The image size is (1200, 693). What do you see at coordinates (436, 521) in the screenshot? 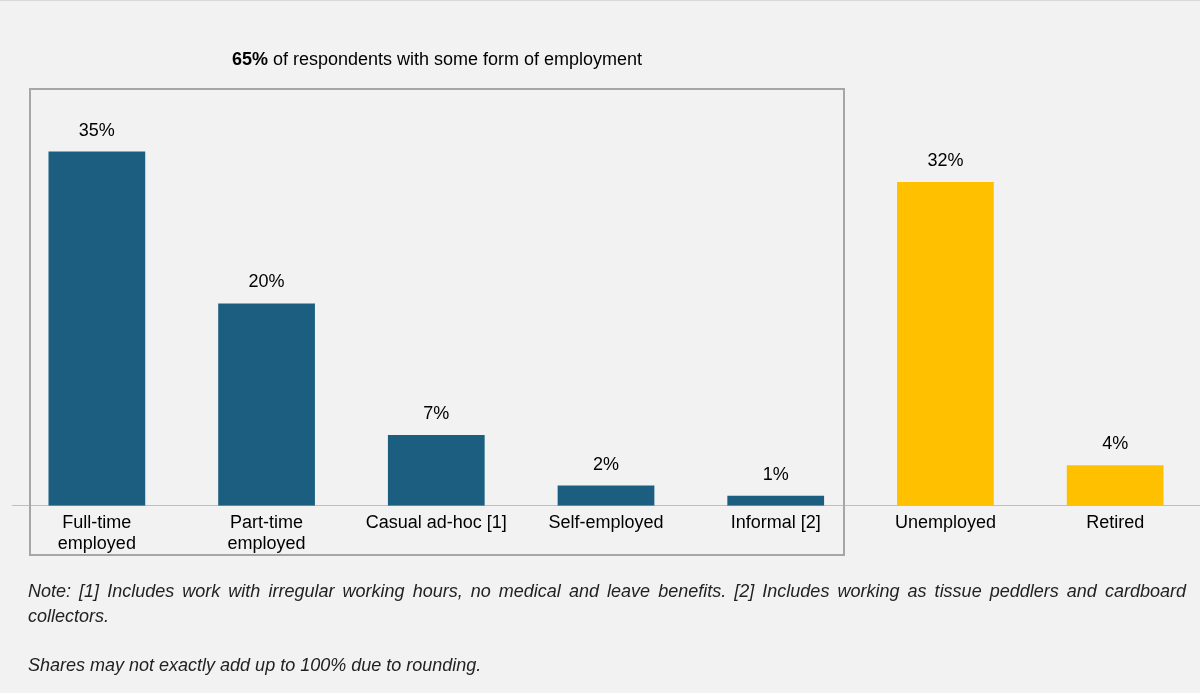
I see `x-tick-label: Casual ad-hoc [1]` at bounding box center [436, 521].